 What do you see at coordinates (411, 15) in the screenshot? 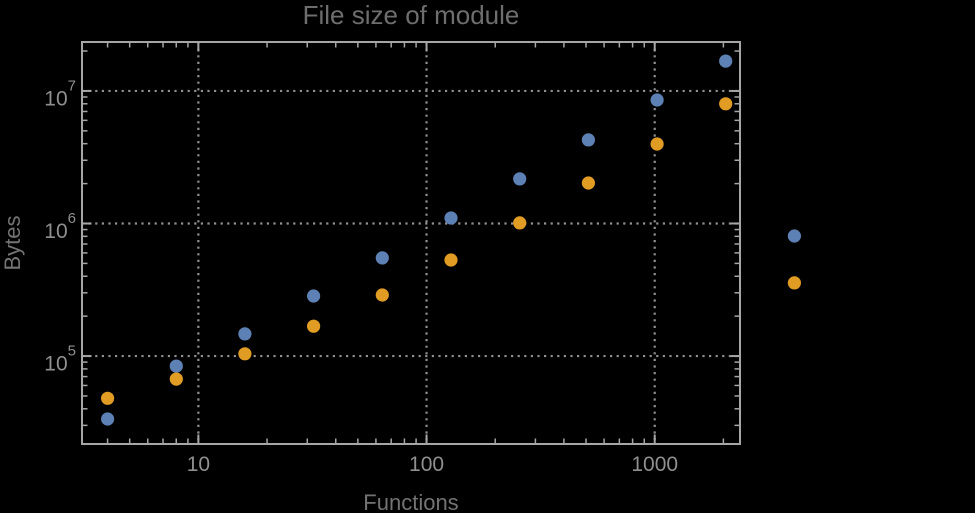
I see `chart-title: File size of module` at bounding box center [411, 15].